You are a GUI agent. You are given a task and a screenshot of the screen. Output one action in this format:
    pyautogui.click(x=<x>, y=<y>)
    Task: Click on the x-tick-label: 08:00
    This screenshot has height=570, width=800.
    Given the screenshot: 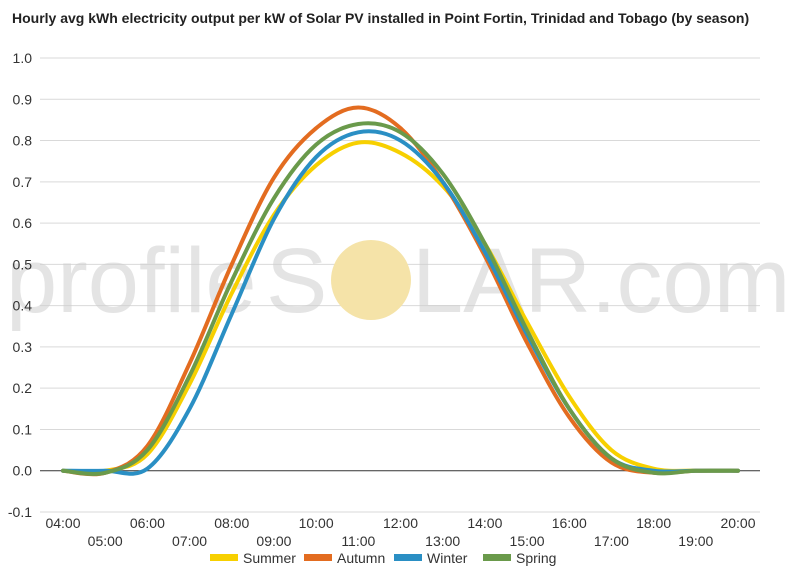 What is the action you would take?
    pyautogui.click(x=231, y=523)
    